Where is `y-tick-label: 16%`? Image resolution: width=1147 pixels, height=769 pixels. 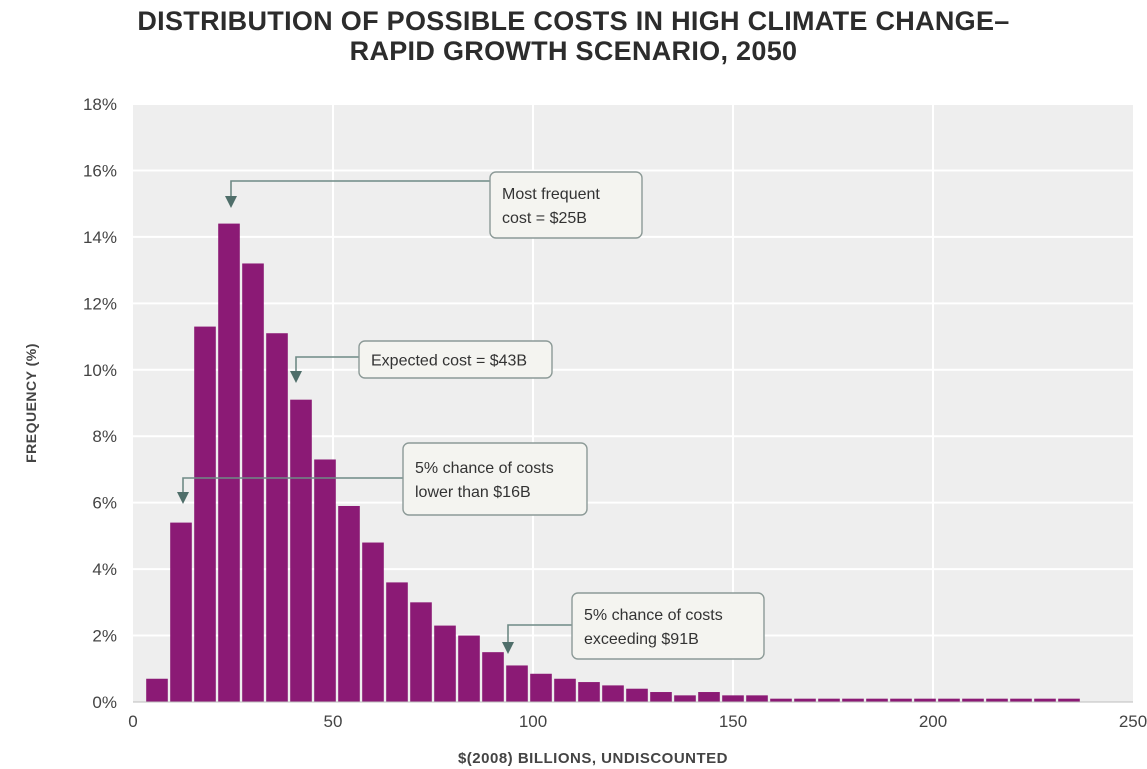
y-tick-label: 16% is located at coordinates (100, 170).